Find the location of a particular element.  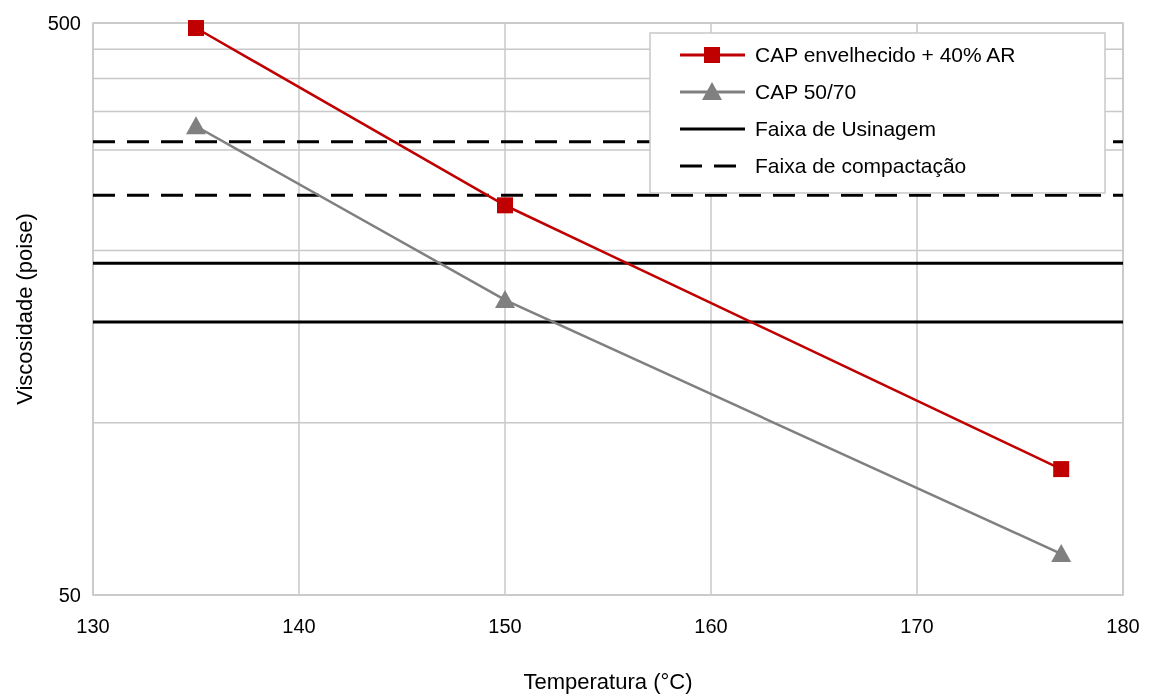

x-tick-label: 150 is located at coordinates (505, 626).